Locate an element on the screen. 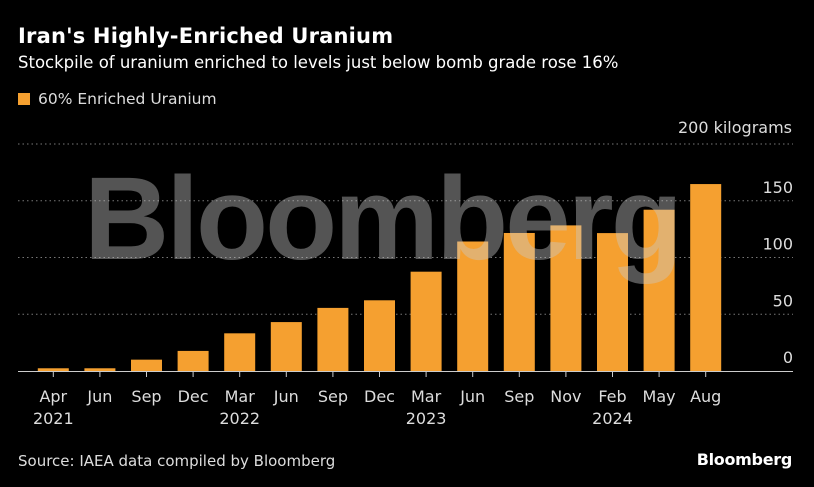 The width and height of the screenshot is (814, 487). y-tick-label: 100 is located at coordinates (777, 244).